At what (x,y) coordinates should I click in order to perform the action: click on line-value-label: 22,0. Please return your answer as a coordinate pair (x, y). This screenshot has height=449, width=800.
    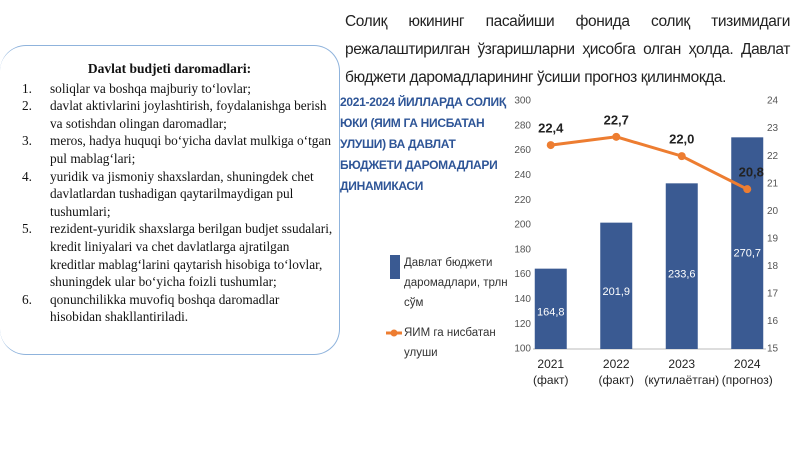
    Looking at the image, I should click on (681, 139).